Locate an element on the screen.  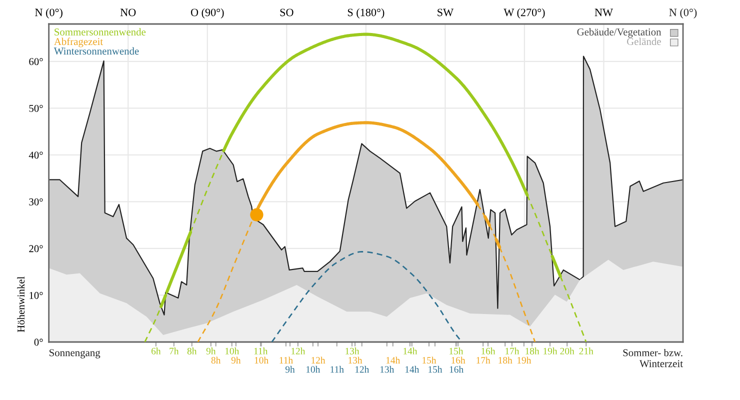
x-tick-label: SO is located at coordinates (287, 12).